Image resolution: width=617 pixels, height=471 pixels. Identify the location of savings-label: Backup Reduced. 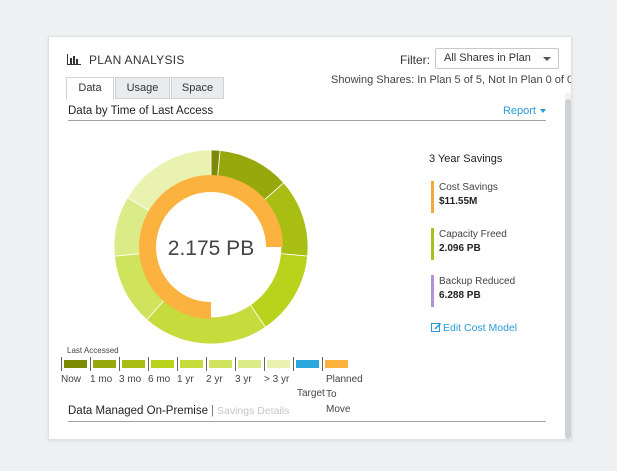
(477, 281).